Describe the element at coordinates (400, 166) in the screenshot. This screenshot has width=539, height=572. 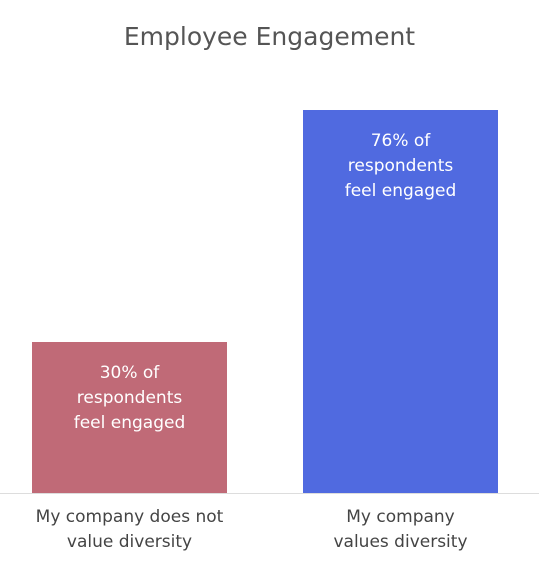
I see `value-label: 76% of respondents feel engaged` at that location.